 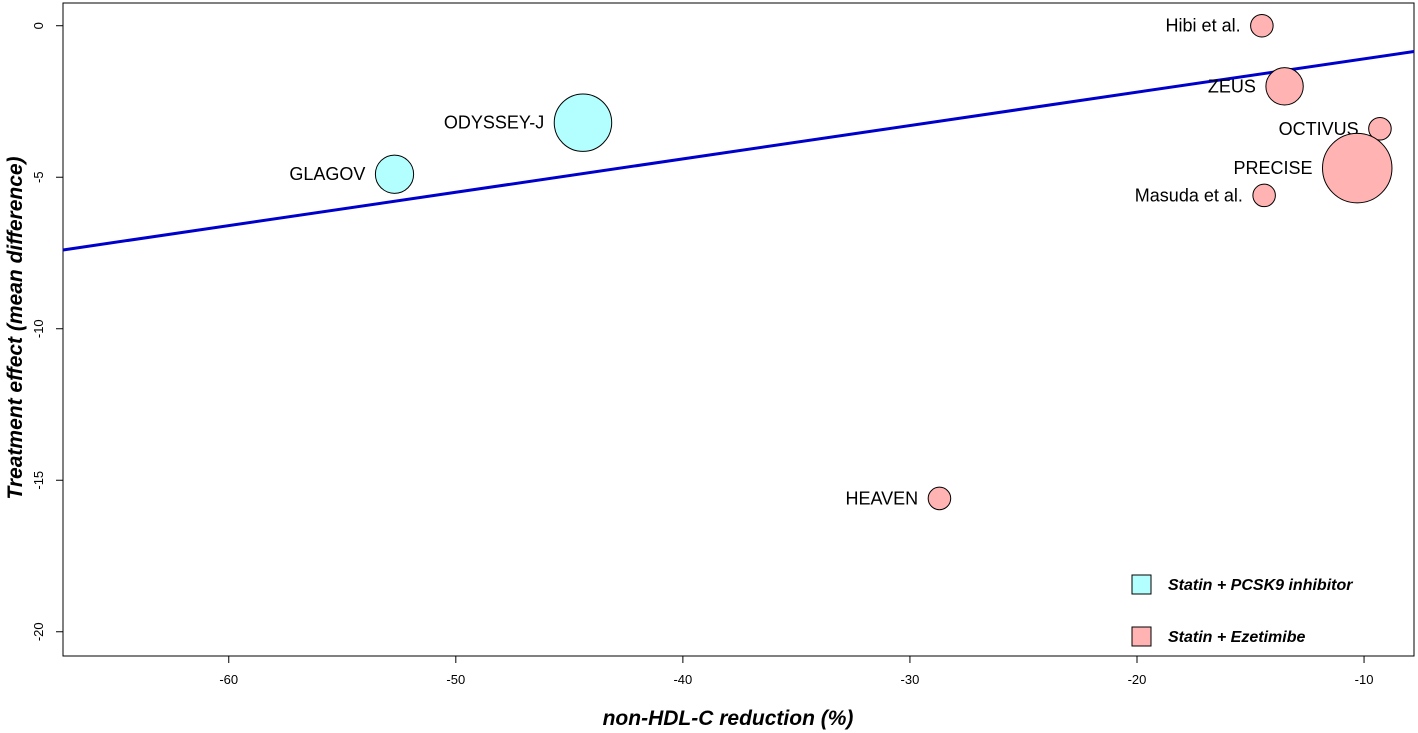 I want to click on point-label: ODYSSEY-J, so click(x=494, y=123).